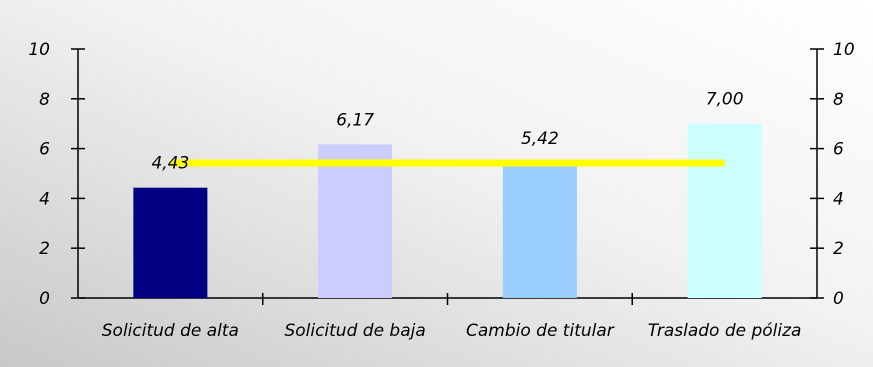  I want to click on data-label: 5,42, so click(540, 139).